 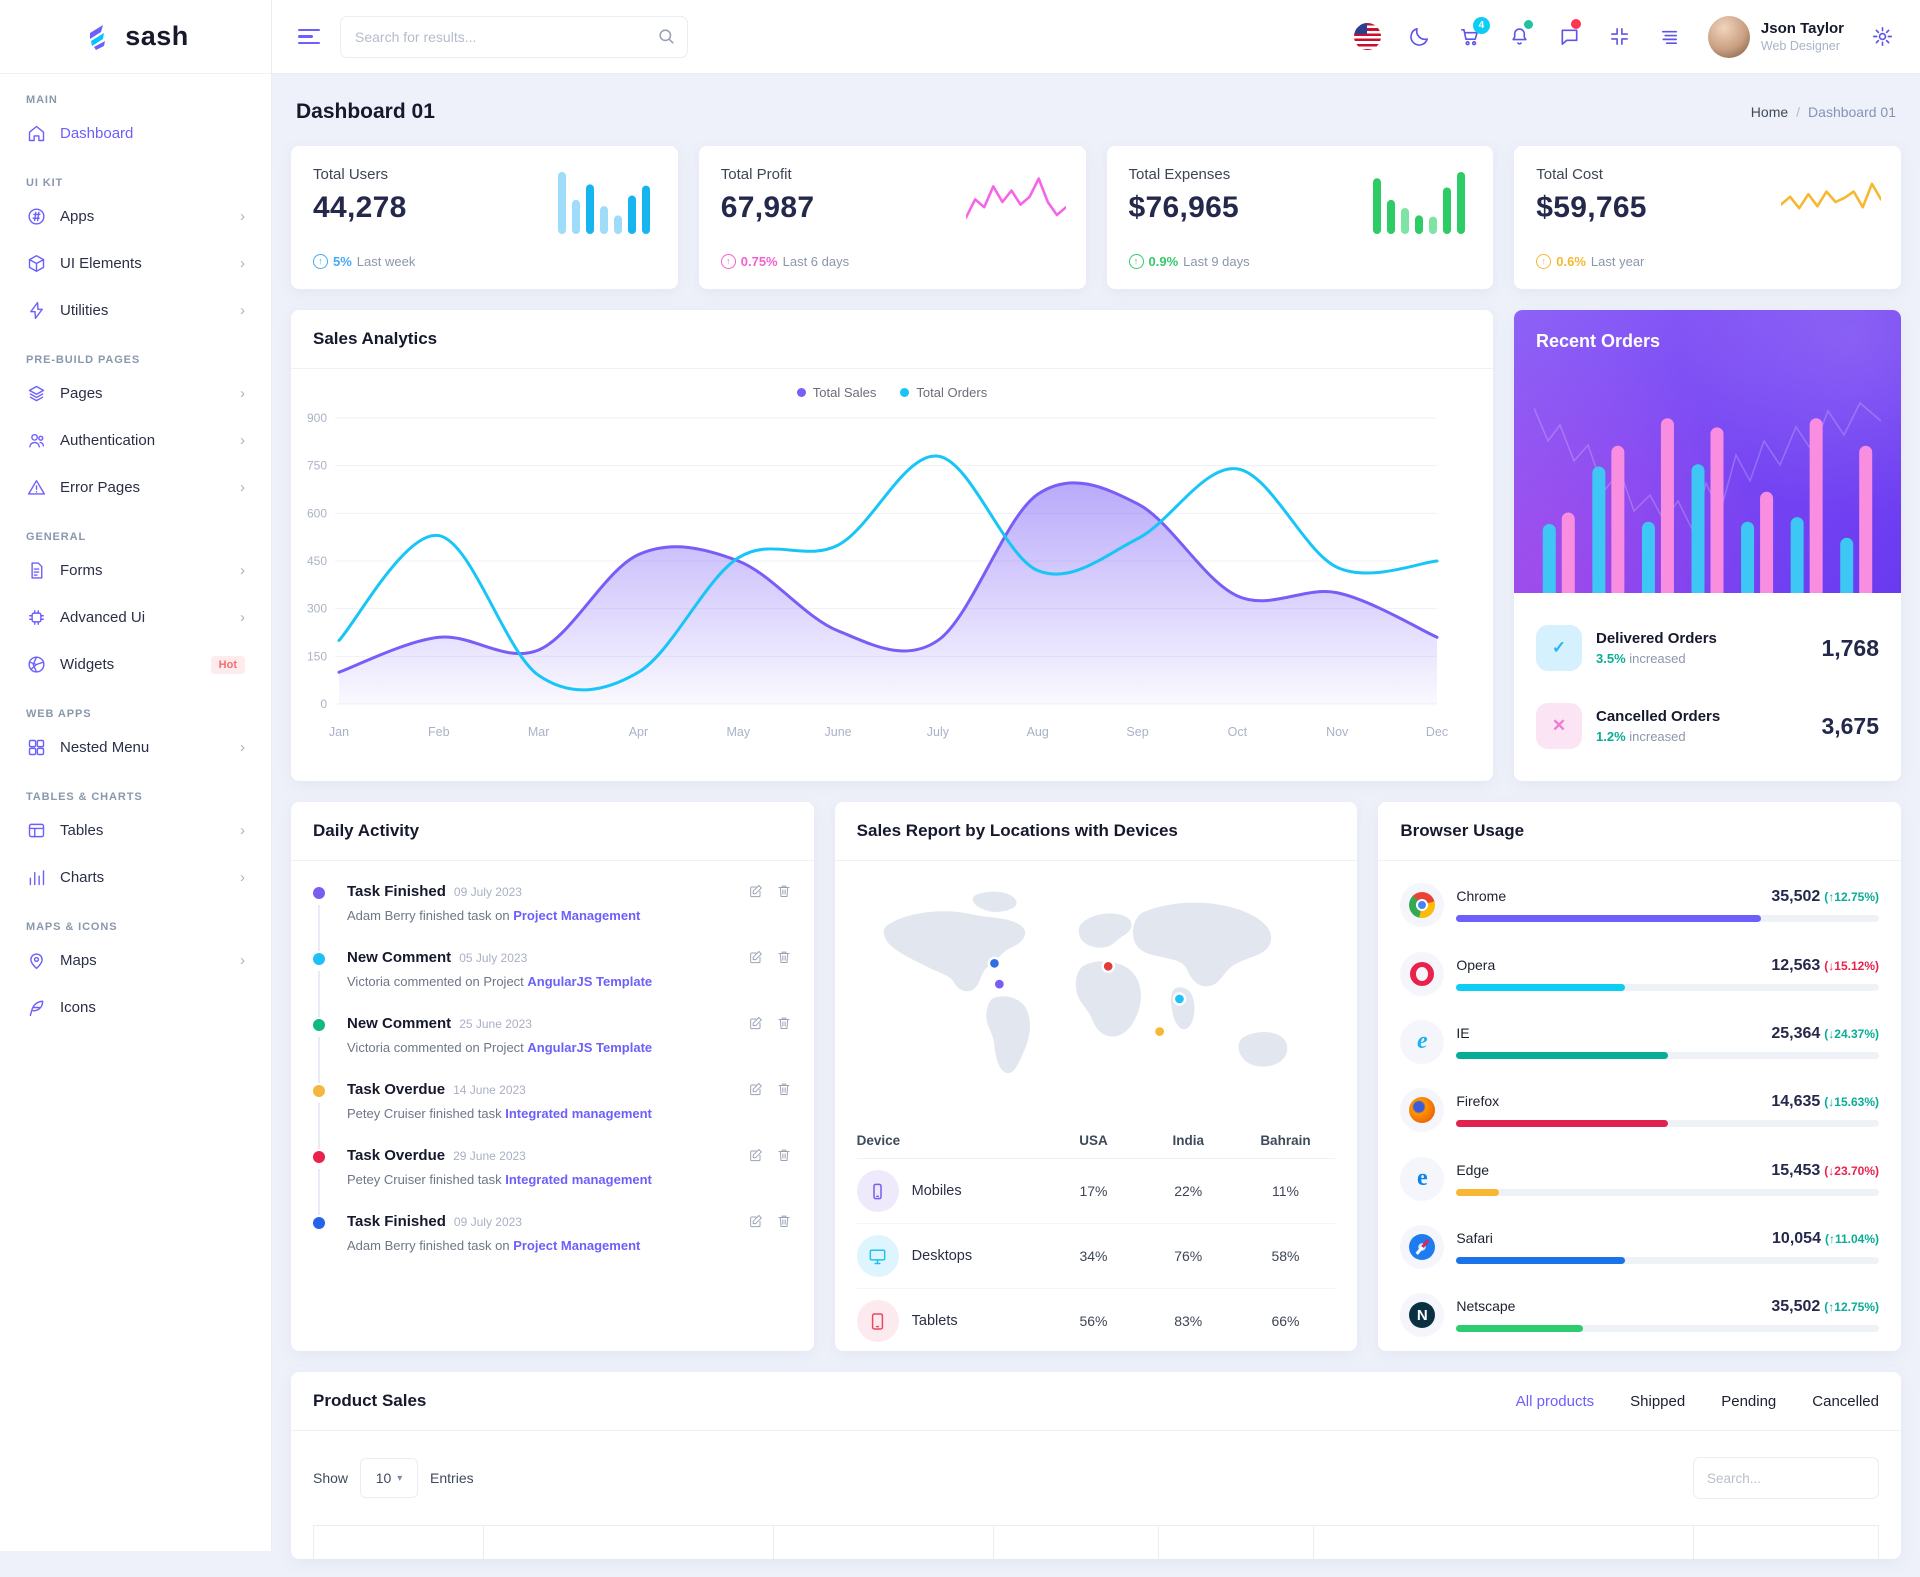 What do you see at coordinates (1238, 732) in the screenshot?
I see `svg-text: Oct` at bounding box center [1238, 732].